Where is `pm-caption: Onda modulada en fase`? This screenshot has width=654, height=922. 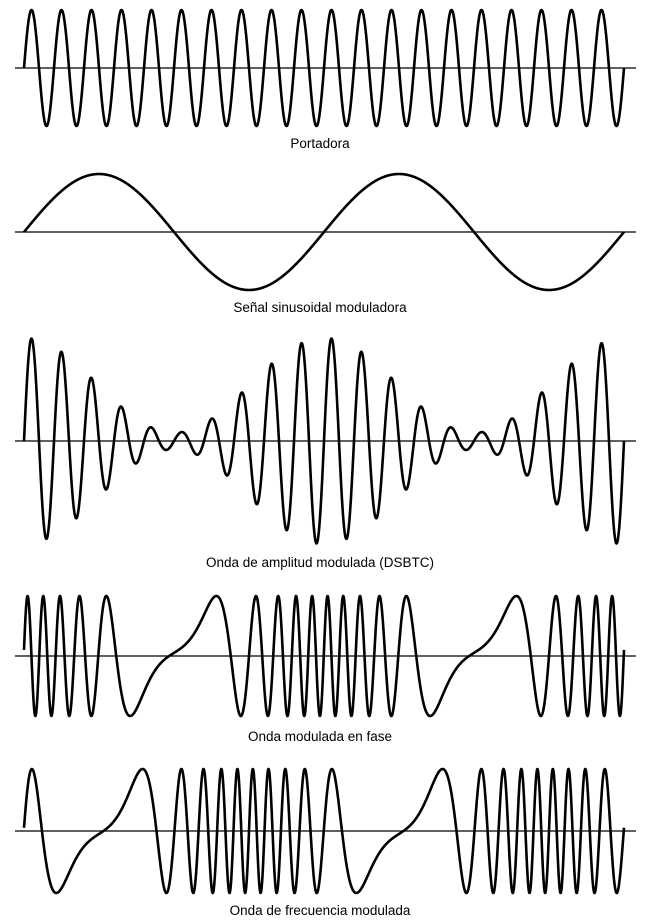 pm-caption: Onda modulada en fase is located at coordinates (320, 736).